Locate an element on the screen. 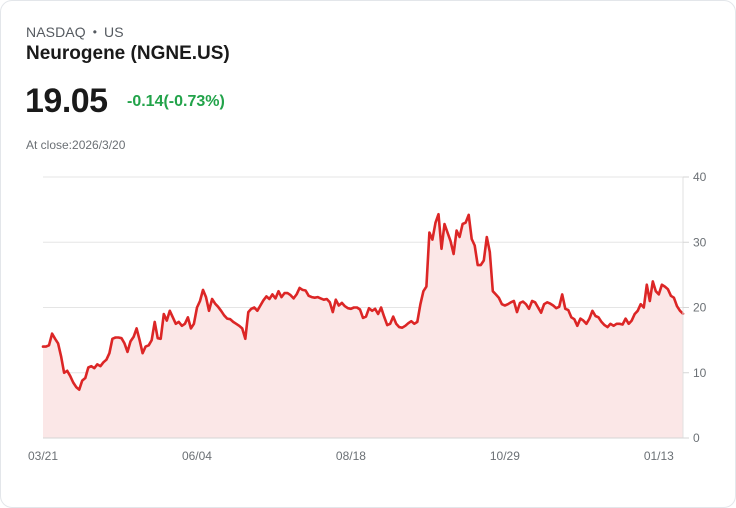  y-tick-label: 20 is located at coordinates (700, 308).